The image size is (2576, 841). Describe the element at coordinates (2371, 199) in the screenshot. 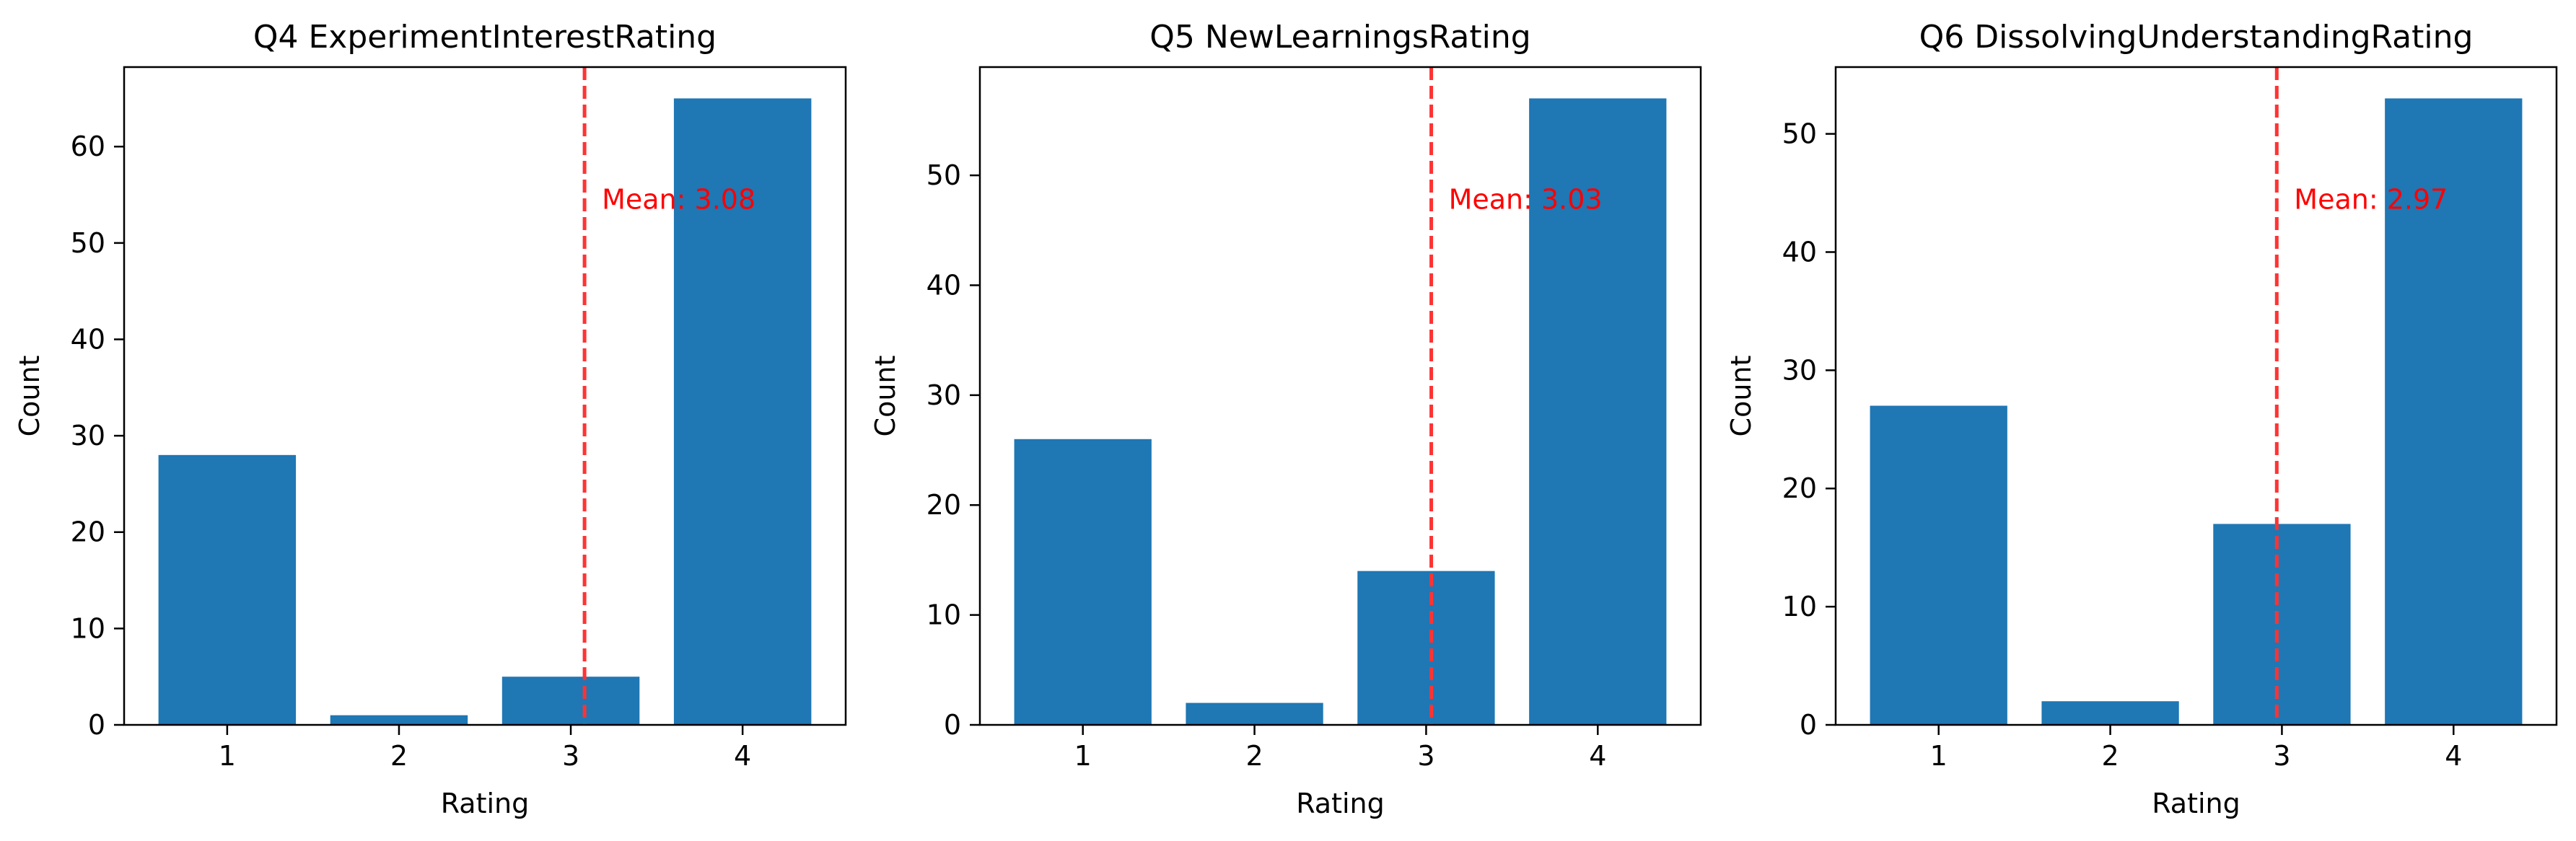

I see `mean-label: Mean: 2.97` at that location.